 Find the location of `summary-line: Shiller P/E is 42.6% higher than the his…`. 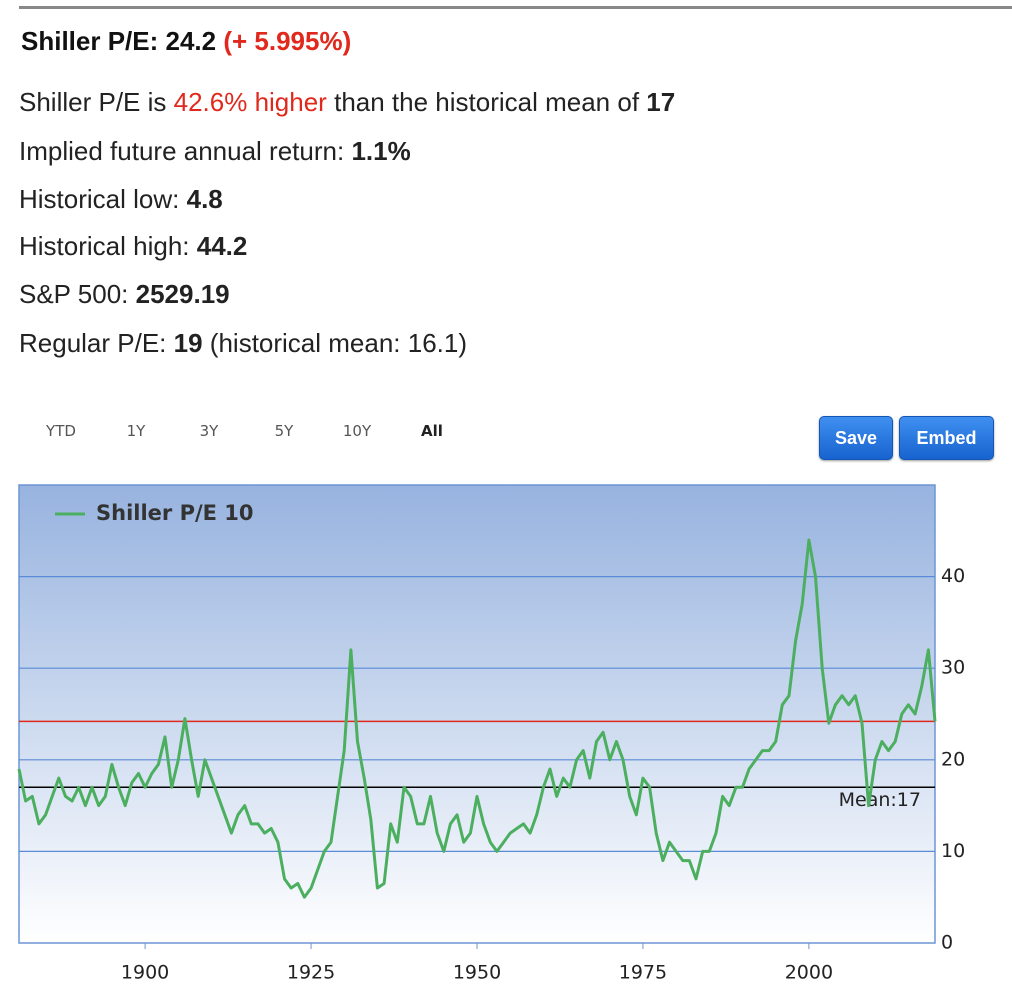

summary-line: Shiller P/E is 42.6% higher than the his… is located at coordinates (347, 102).